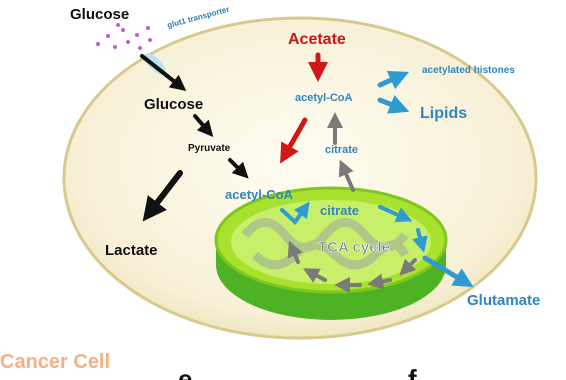 The height and width of the screenshot is (380, 566). I want to click on mitochondrion, so click(331, 253).